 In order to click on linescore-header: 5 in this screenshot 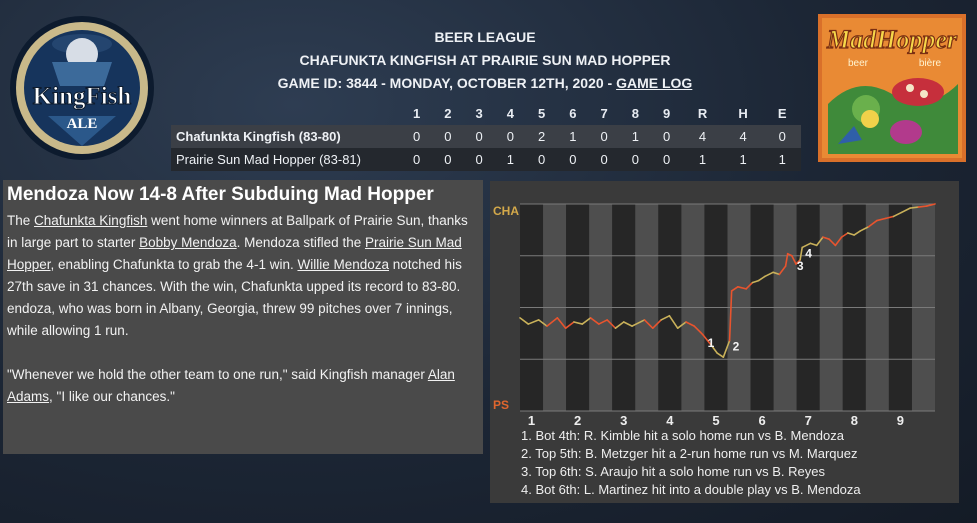, I will do `click(542, 113)`.